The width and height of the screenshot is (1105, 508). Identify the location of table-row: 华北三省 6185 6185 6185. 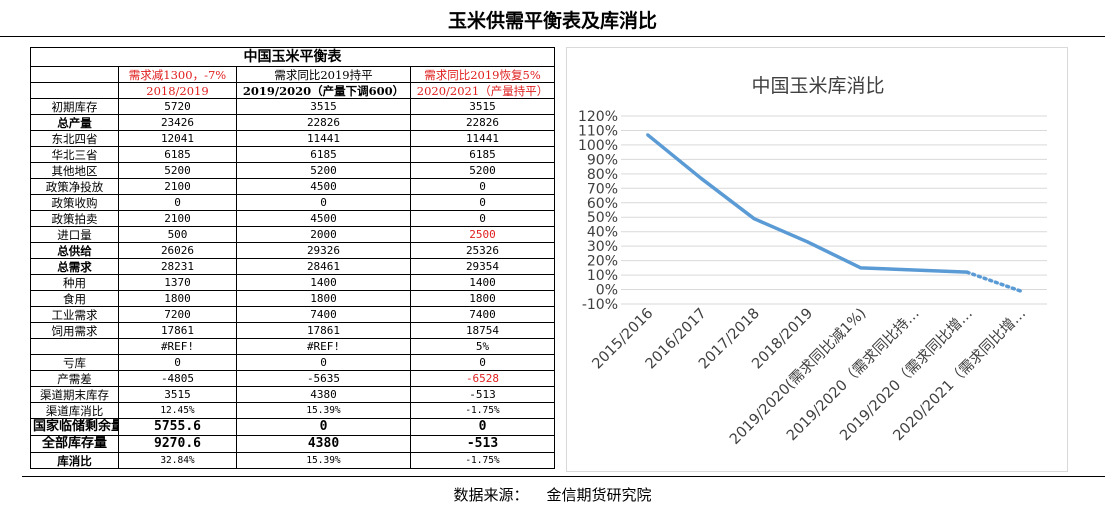
(292, 154).